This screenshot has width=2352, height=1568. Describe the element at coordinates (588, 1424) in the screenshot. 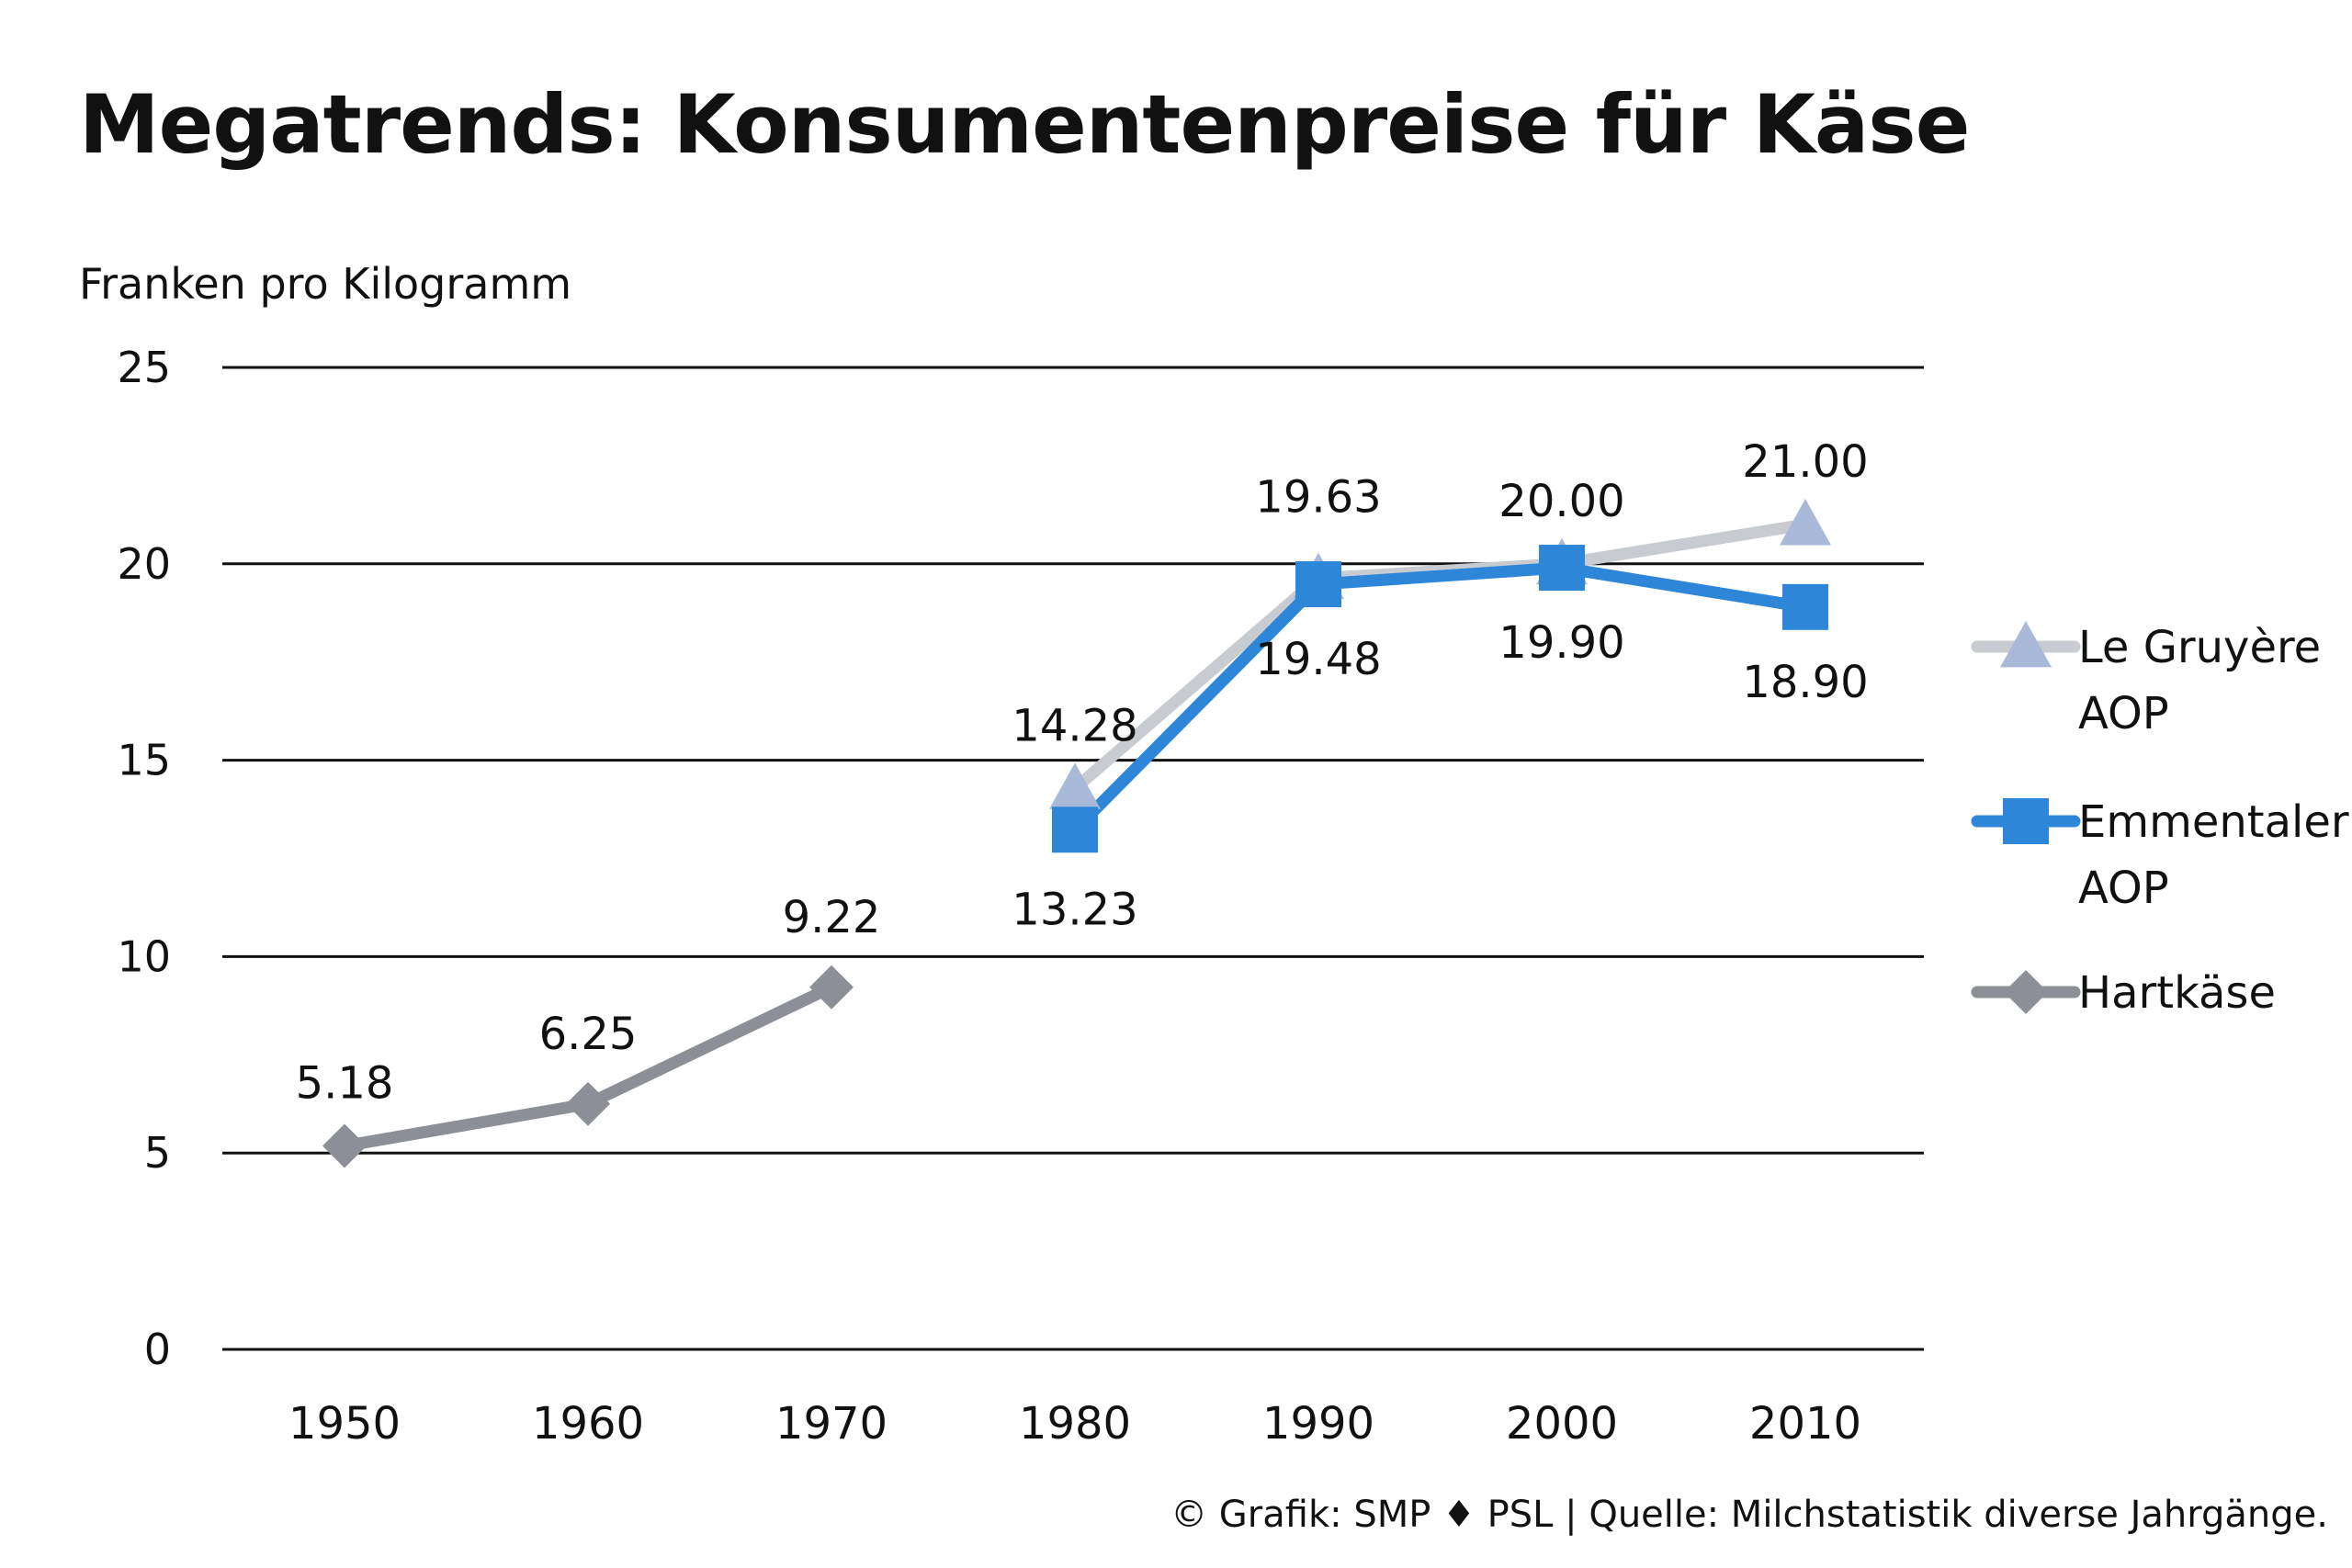

I see `x-tick-label: 1960` at that location.